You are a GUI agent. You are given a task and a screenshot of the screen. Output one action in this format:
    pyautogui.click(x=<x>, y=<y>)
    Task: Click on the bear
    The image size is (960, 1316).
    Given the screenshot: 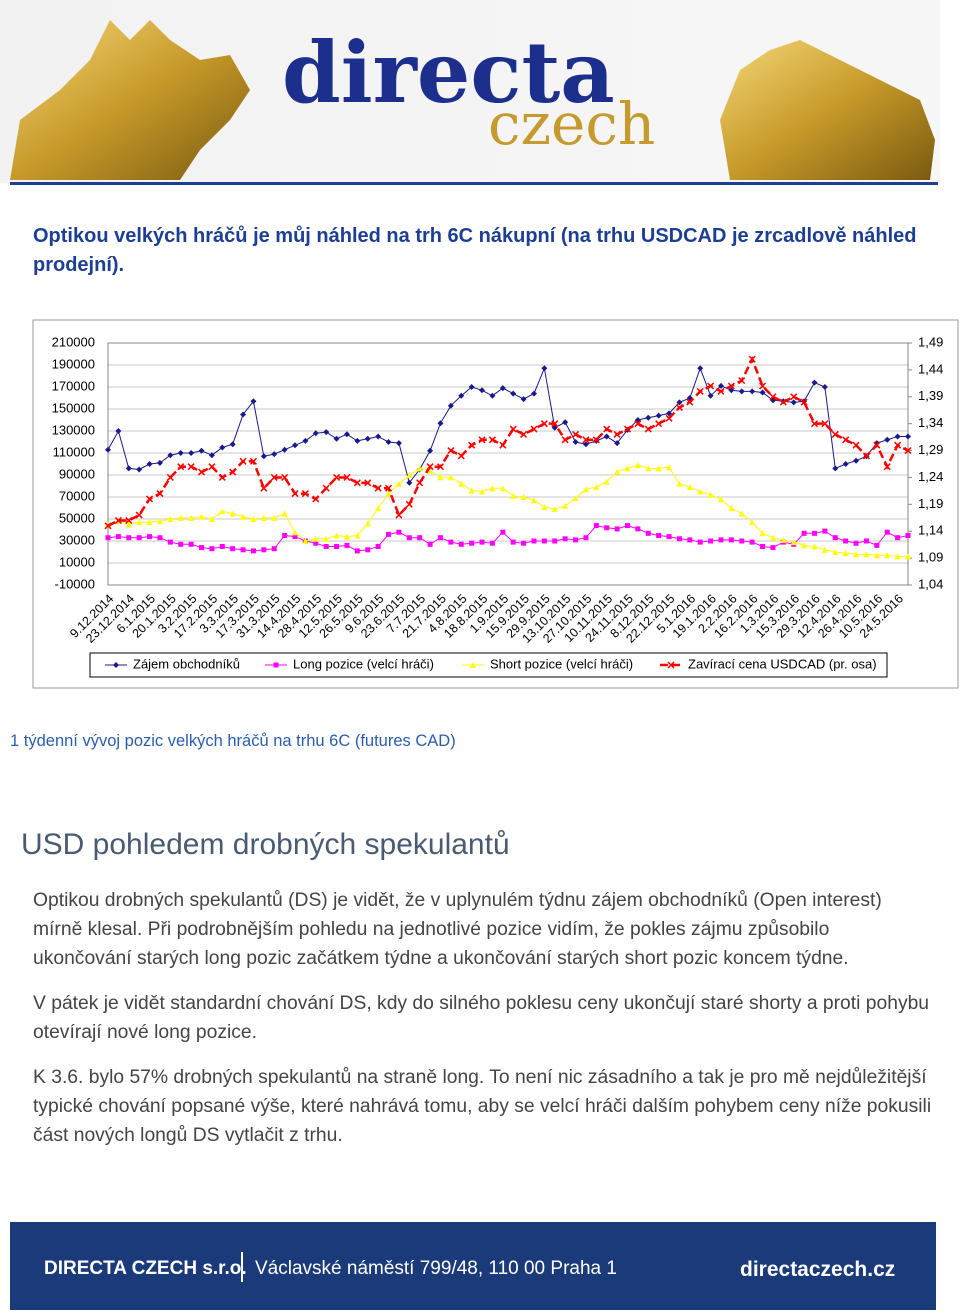 What is the action you would take?
    pyautogui.click(x=827, y=110)
    